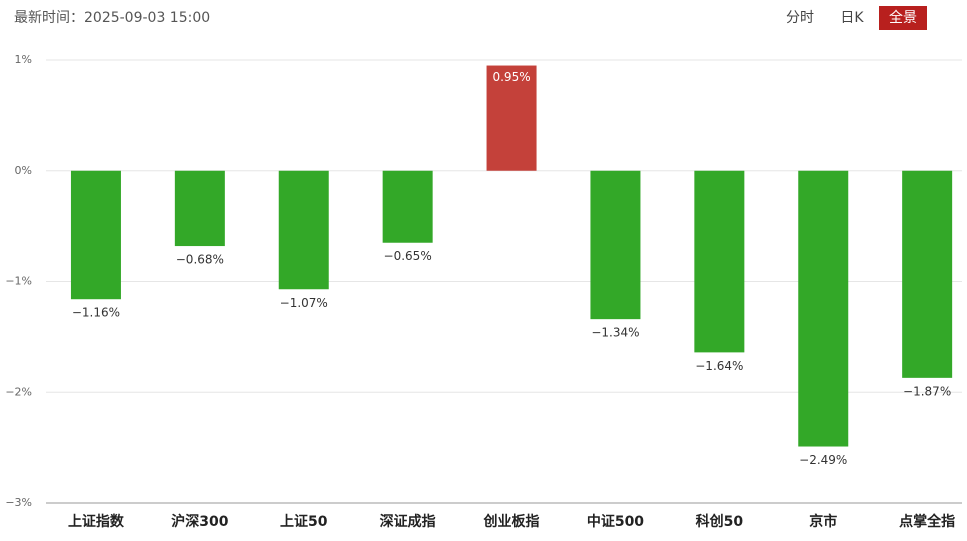 The image size is (967, 541). I want to click on tab: 全景, so click(903, 17).